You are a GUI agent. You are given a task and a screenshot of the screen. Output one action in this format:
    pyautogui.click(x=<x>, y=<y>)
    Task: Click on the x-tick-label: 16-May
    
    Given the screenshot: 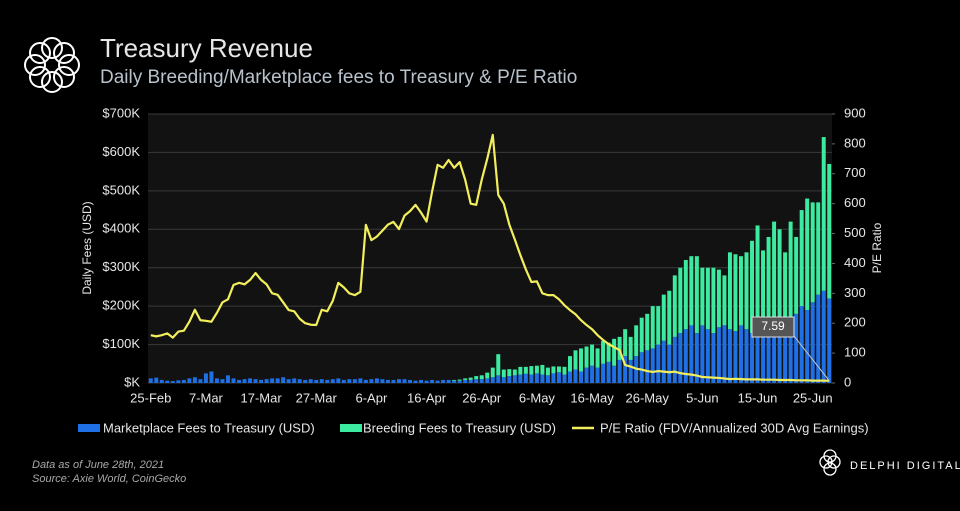 What is the action you would take?
    pyautogui.click(x=592, y=397)
    